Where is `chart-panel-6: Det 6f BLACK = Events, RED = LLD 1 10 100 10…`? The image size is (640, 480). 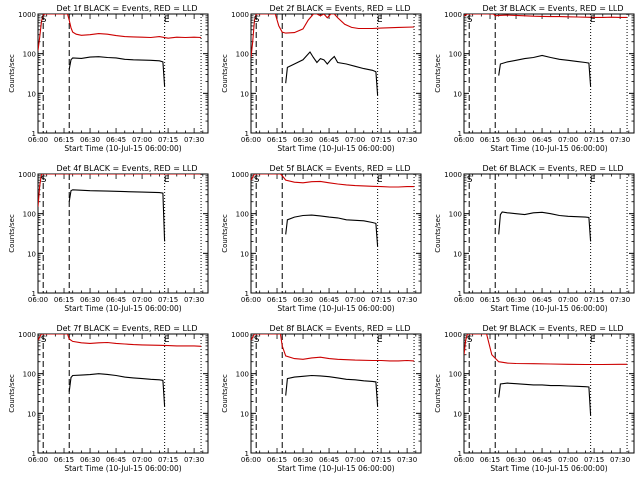
chart-panel-6: Det 6f BLACK = Events, RED = LLD 1 10 100 10… is located at coordinates (534, 238).